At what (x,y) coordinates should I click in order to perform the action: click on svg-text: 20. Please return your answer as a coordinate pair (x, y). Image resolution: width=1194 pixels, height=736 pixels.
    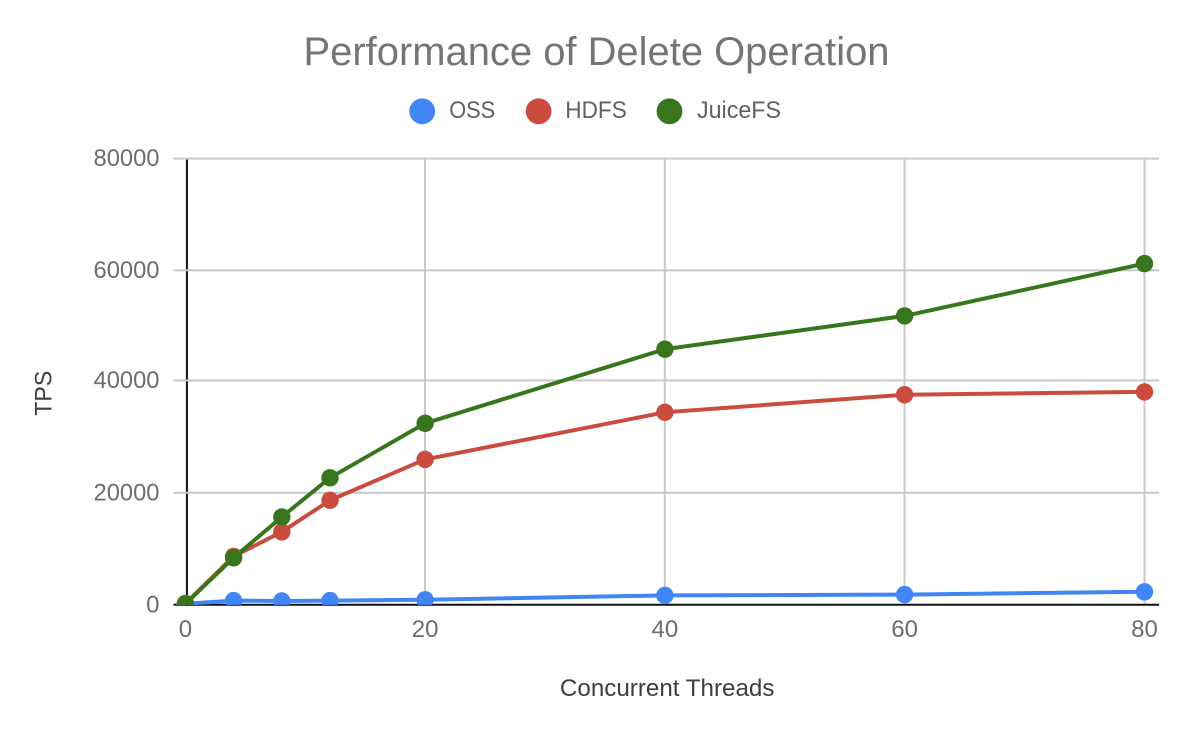
    Looking at the image, I should click on (425, 629).